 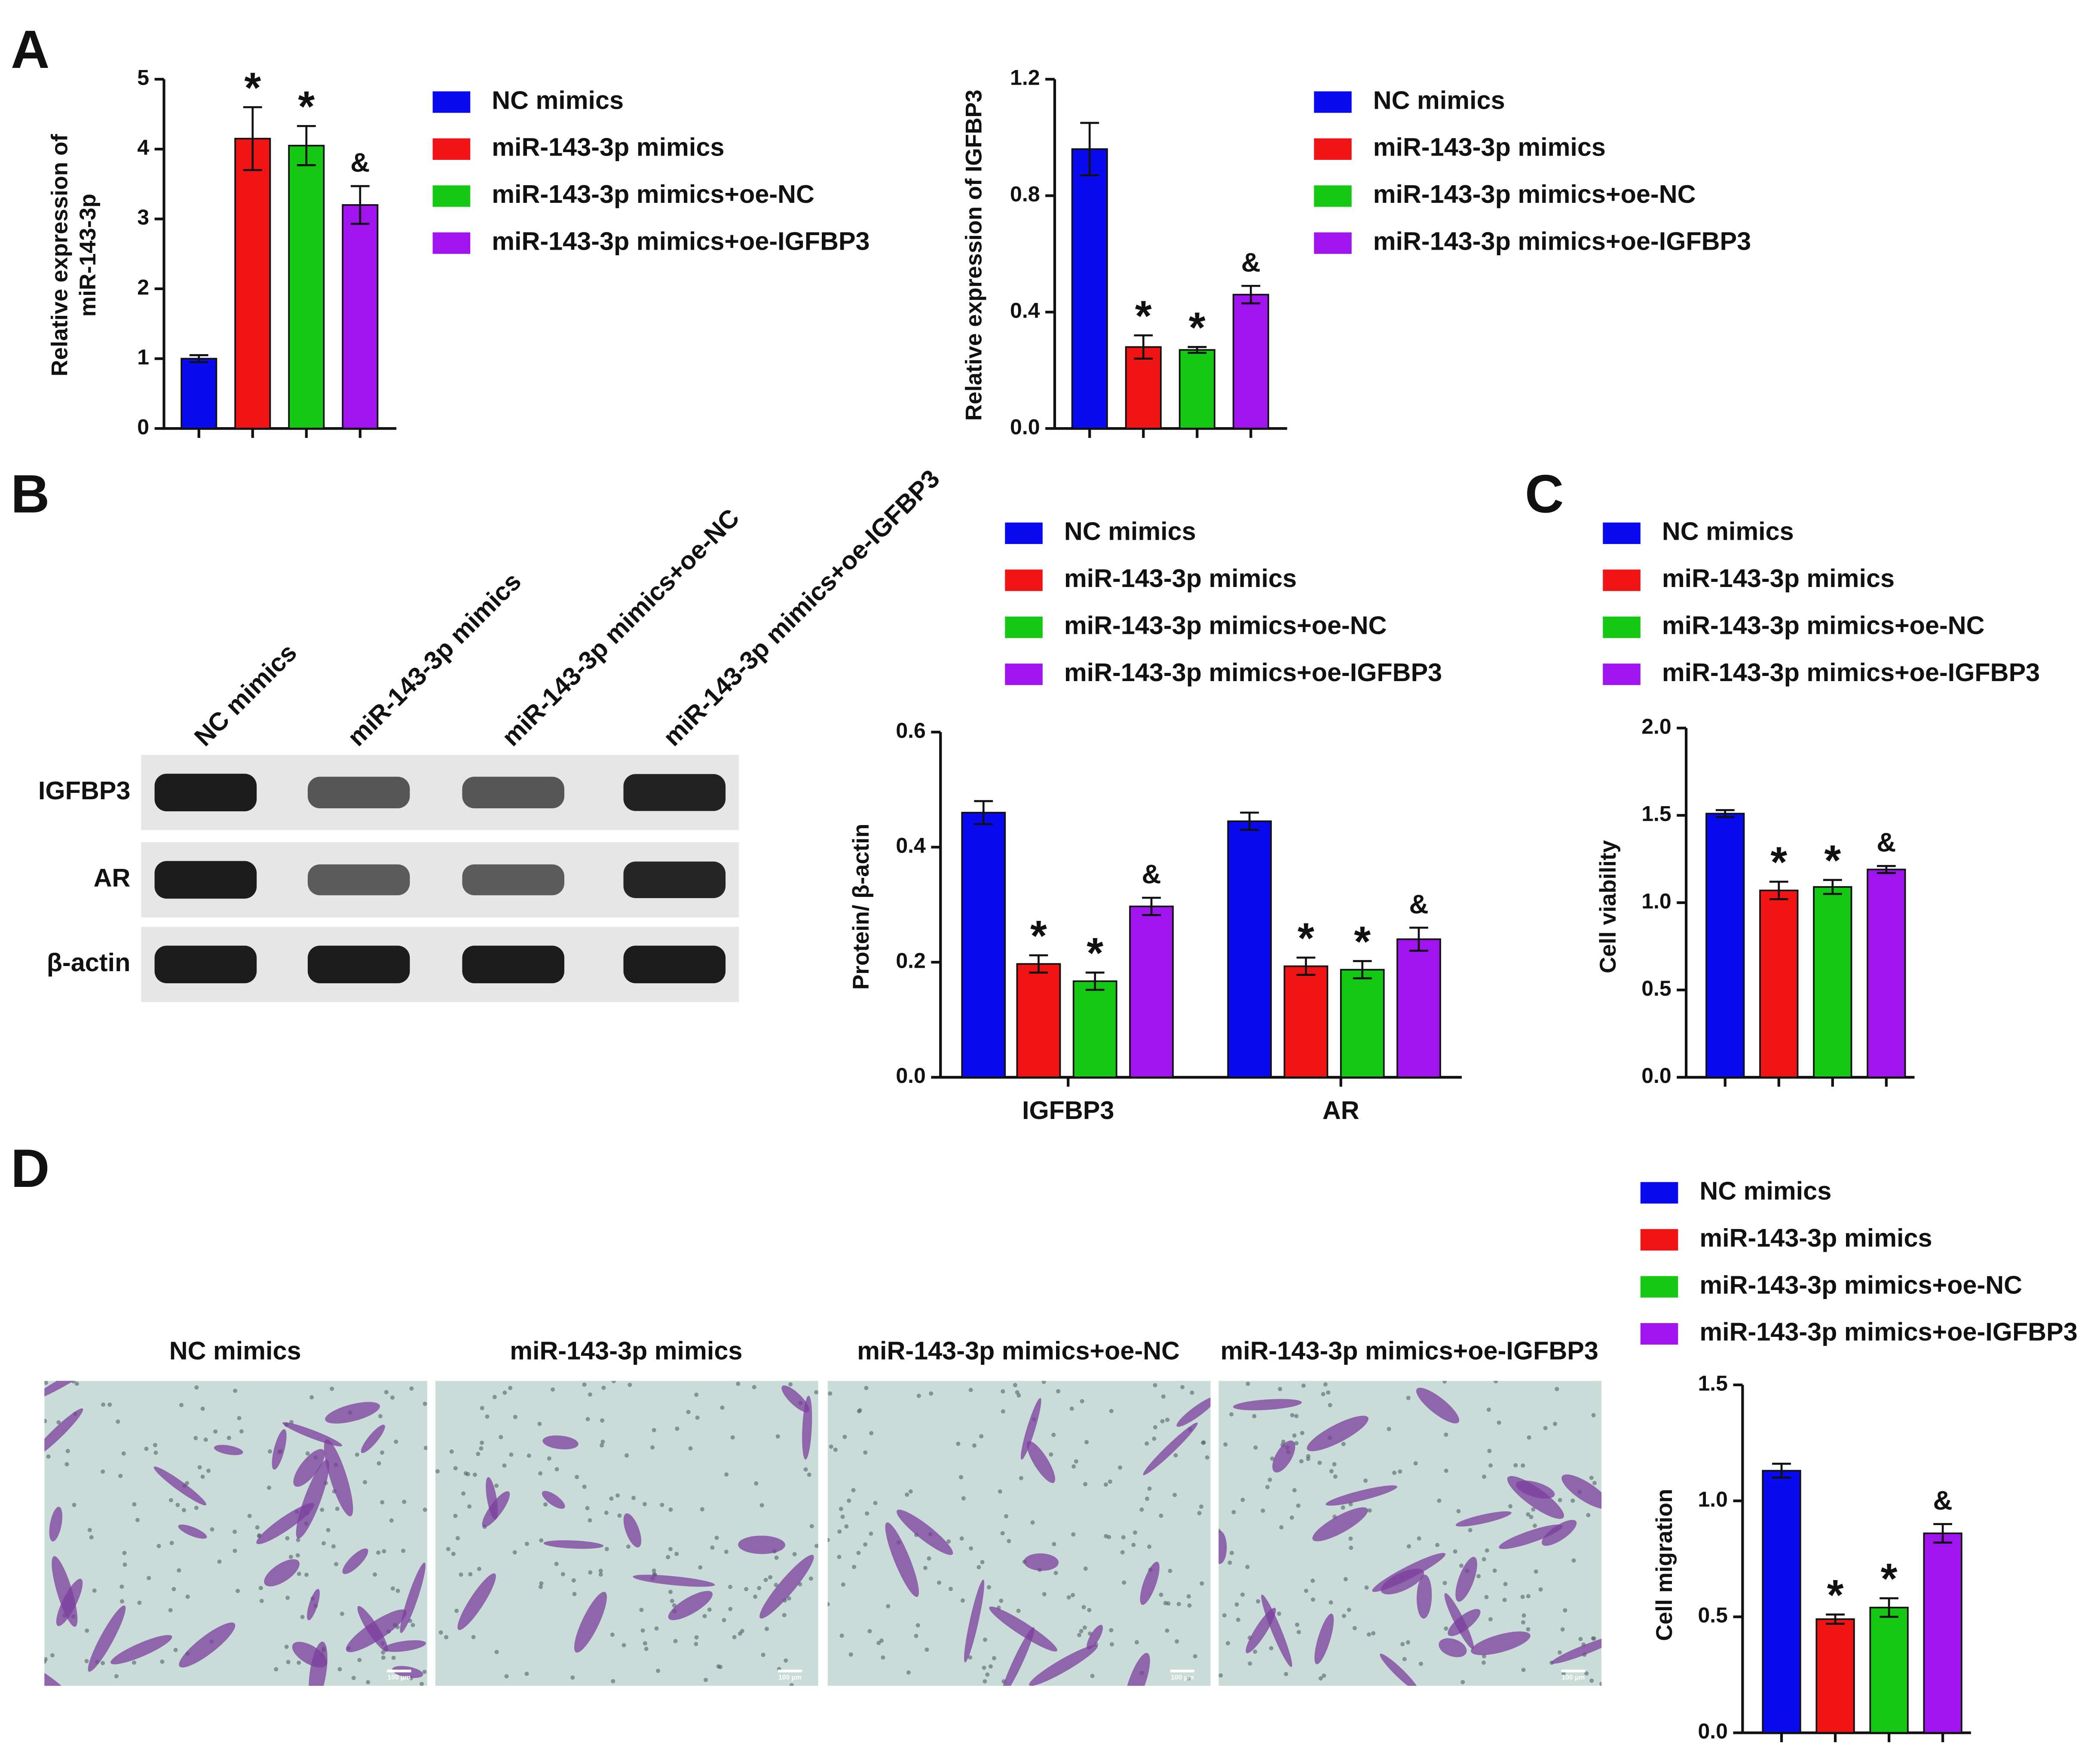 What do you see at coordinates (1225, 625) in the screenshot?
I see `legend-label: miR-143-3p mimics+oe-NC` at bounding box center [1225, 625].